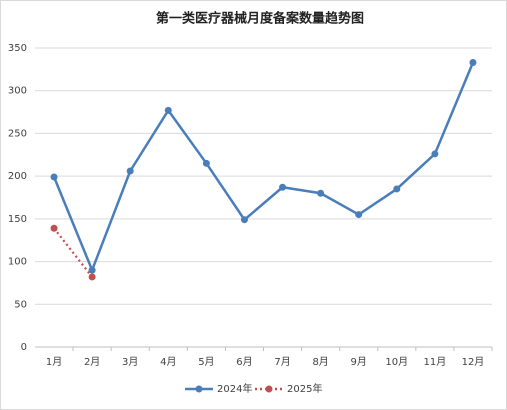 The image size is (507, 410). I want to click on x-tick-label: 6月, so click(244, 362).